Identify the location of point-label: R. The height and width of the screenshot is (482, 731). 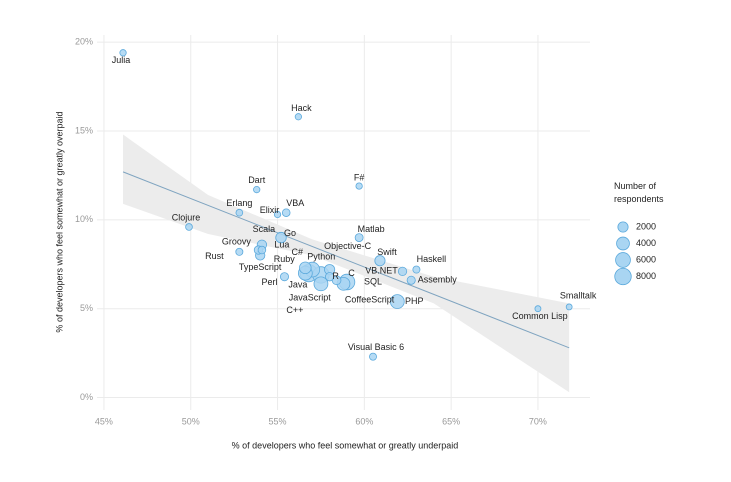
(335, 276).